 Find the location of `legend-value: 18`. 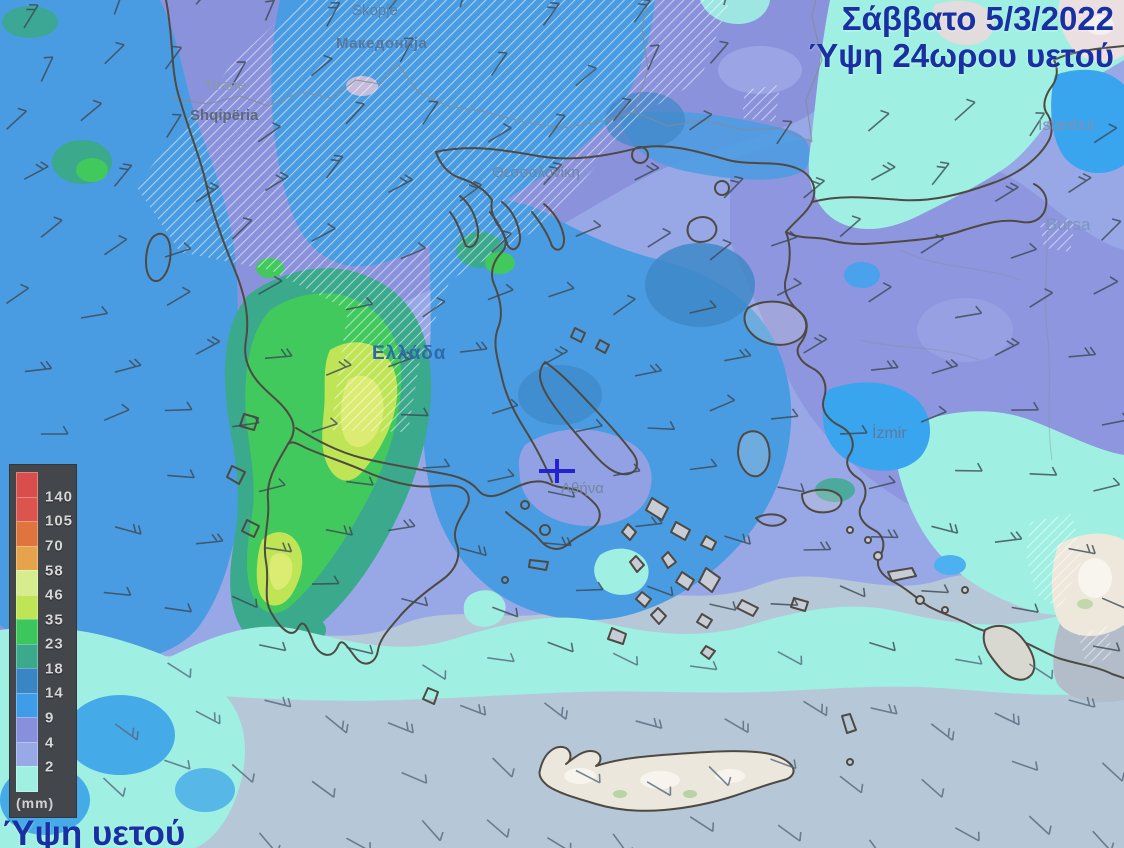

legend-value: 18 is located at coordinates (54, 669).